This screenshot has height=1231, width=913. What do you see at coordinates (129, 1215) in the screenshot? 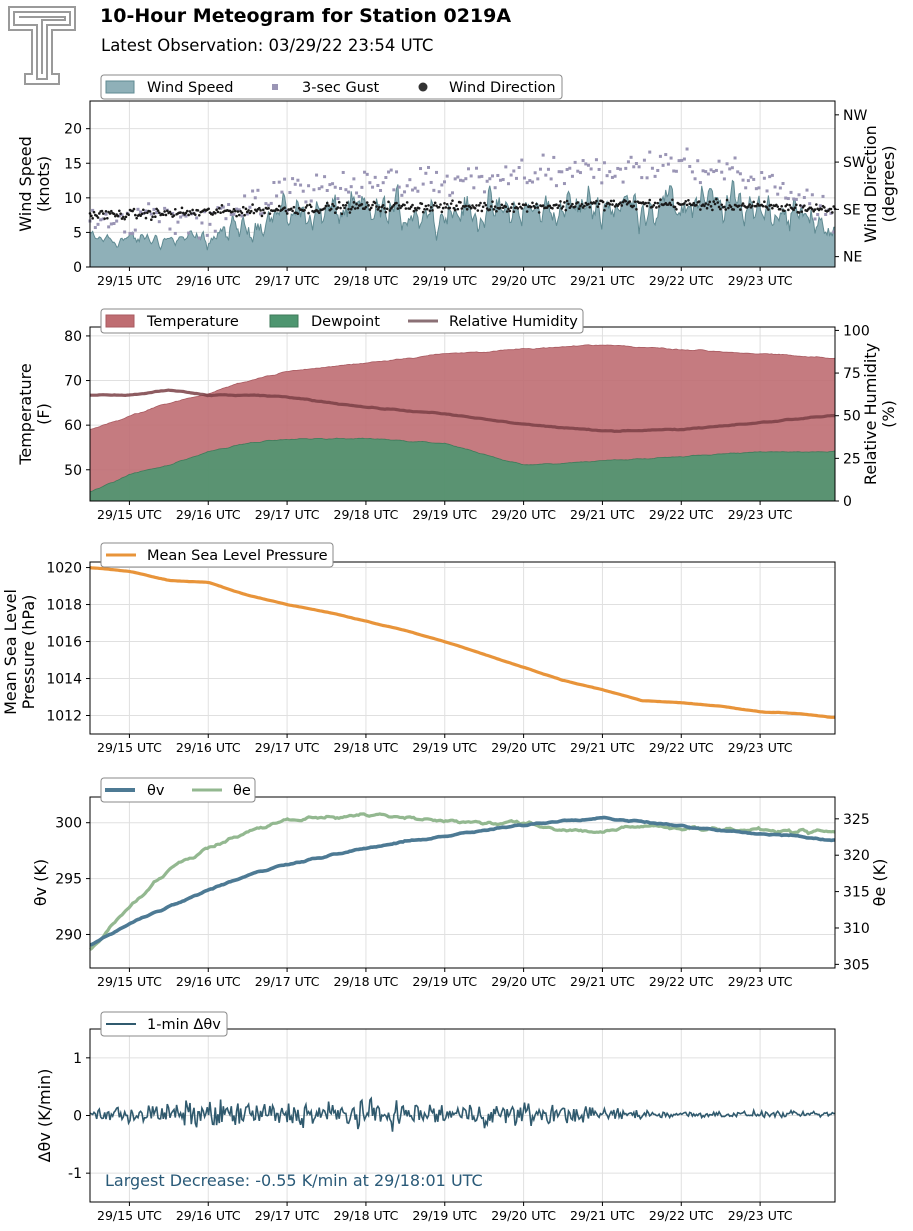
I see `x-tick-label: 29/15 UTC` at bounding box center [129, 1215].